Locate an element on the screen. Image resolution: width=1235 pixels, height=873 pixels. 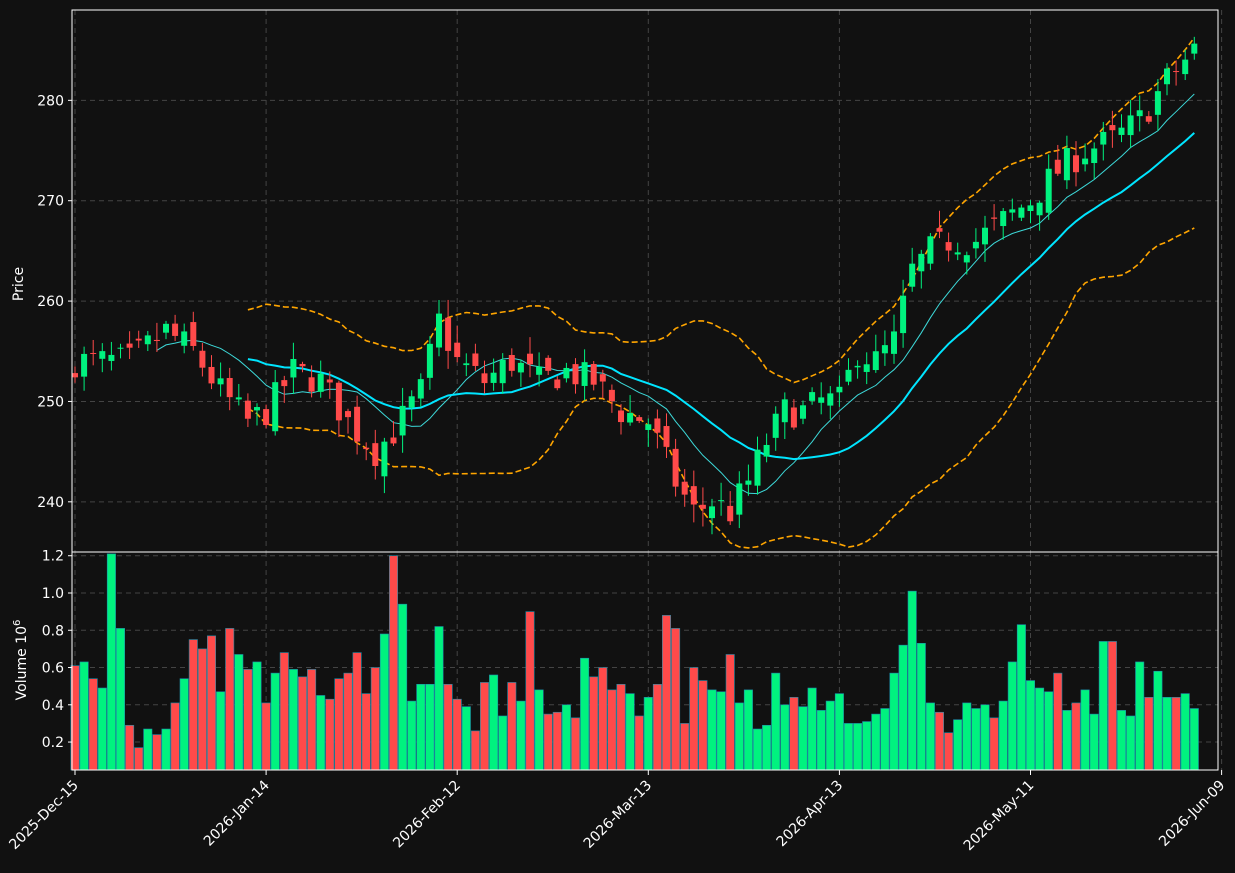
volume-tick-label: 1.0 is located at coordinates (53, 594).